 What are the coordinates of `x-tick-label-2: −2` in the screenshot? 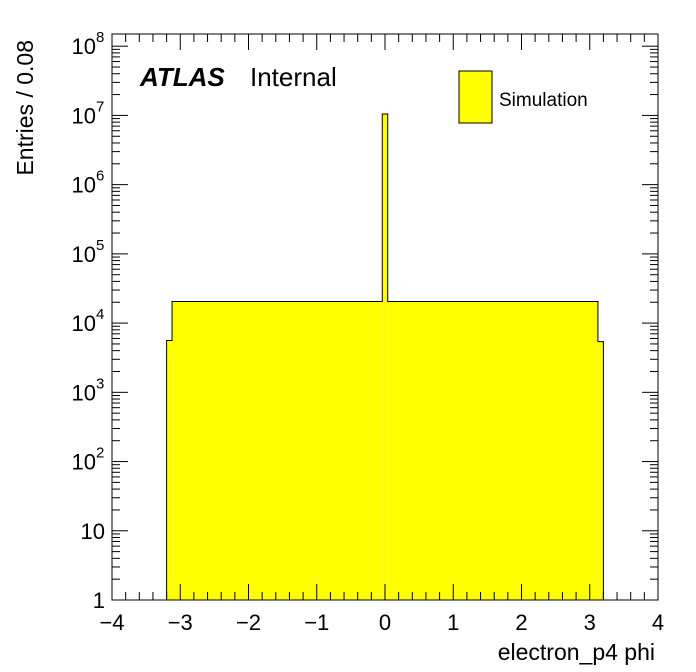 It's located at (248, 622).